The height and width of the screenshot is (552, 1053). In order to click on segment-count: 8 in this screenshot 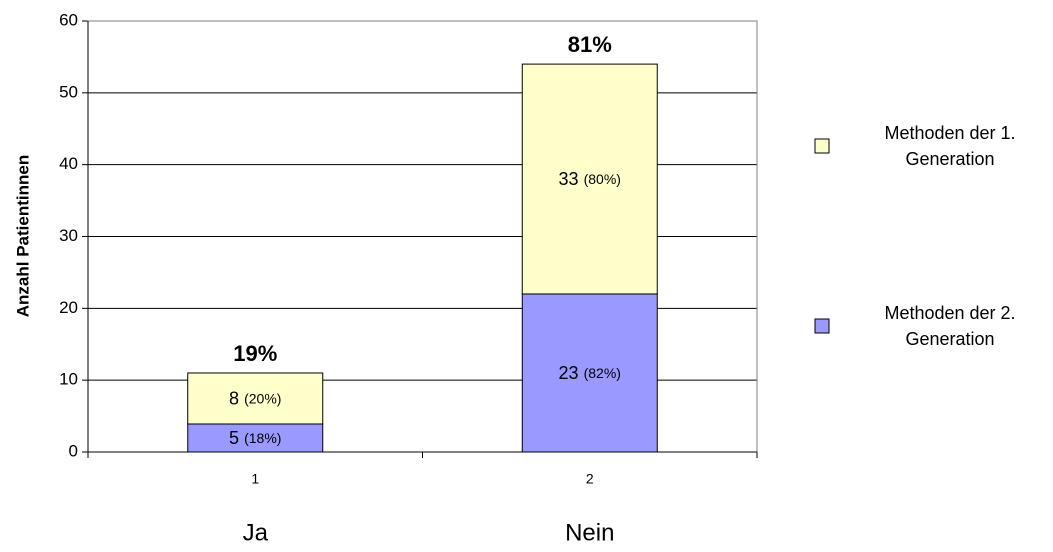, I will do `click(234, 398)`.